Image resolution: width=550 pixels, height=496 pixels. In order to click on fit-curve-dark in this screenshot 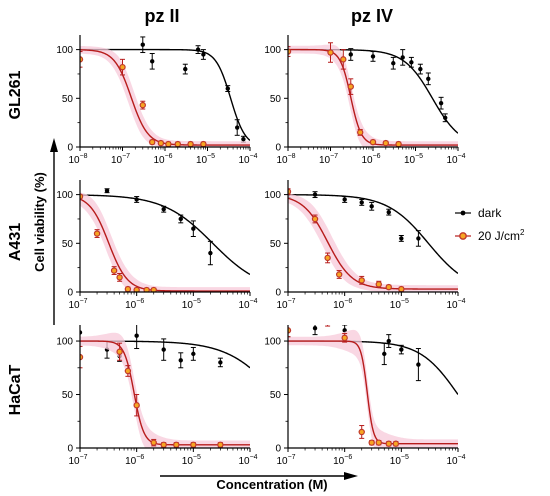, I will do `click(373, 91)`.